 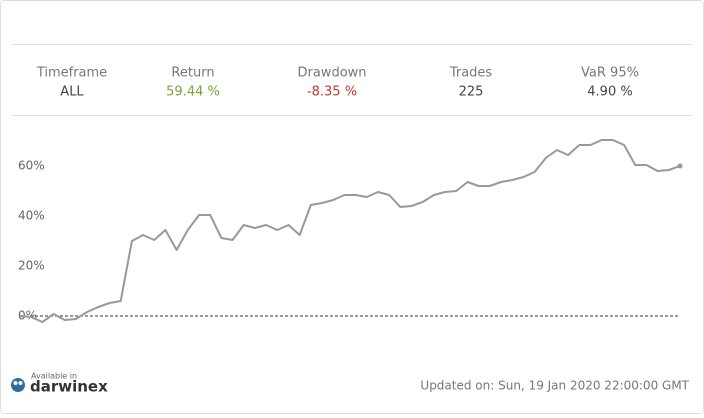 What do you see at coordinates (31, 266) in the screenshot?
I see `y-tick-label: 20%` at bounding box center [31, 266].